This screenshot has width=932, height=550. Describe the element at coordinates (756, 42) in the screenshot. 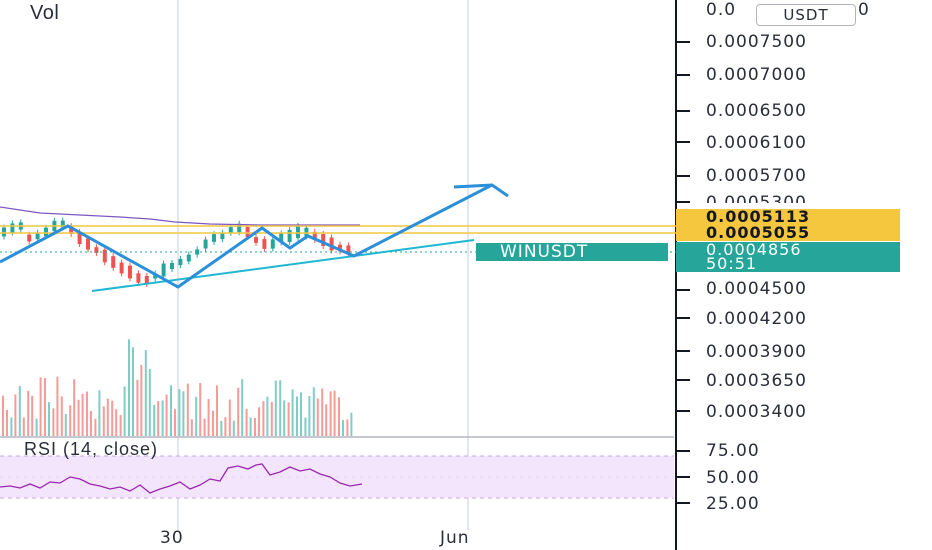

I see `price-tick: 0.0007500` at that location.